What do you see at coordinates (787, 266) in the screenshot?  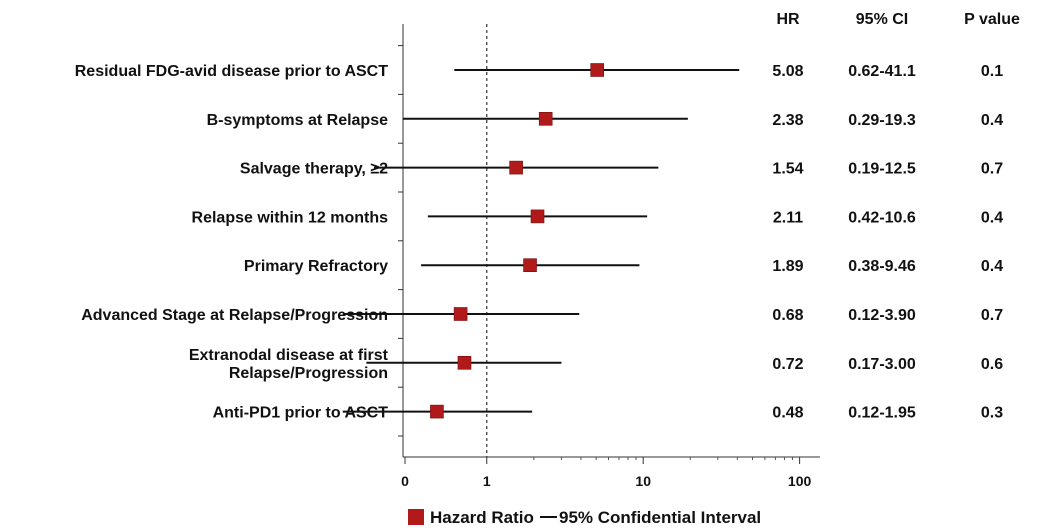 I see `hr-value: 1.89` at bounding box center [787, 266].